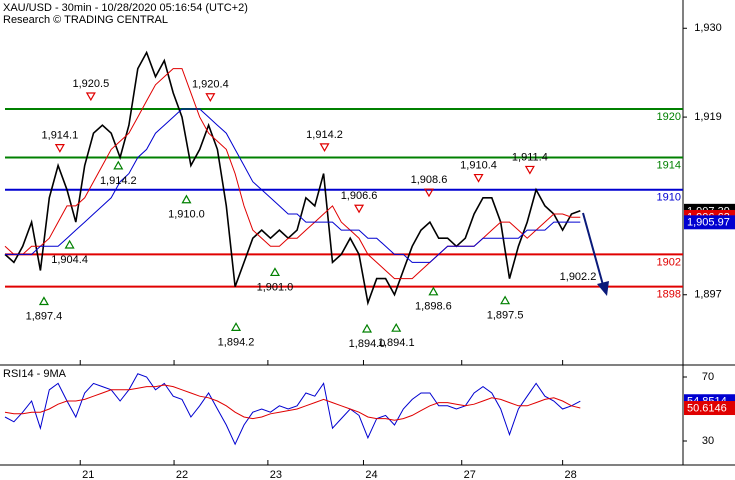  What do you see at coordinates (708, 117) in the screenshot?
I see `y-tick-label: 1,919` at bounding box center [708, 117].